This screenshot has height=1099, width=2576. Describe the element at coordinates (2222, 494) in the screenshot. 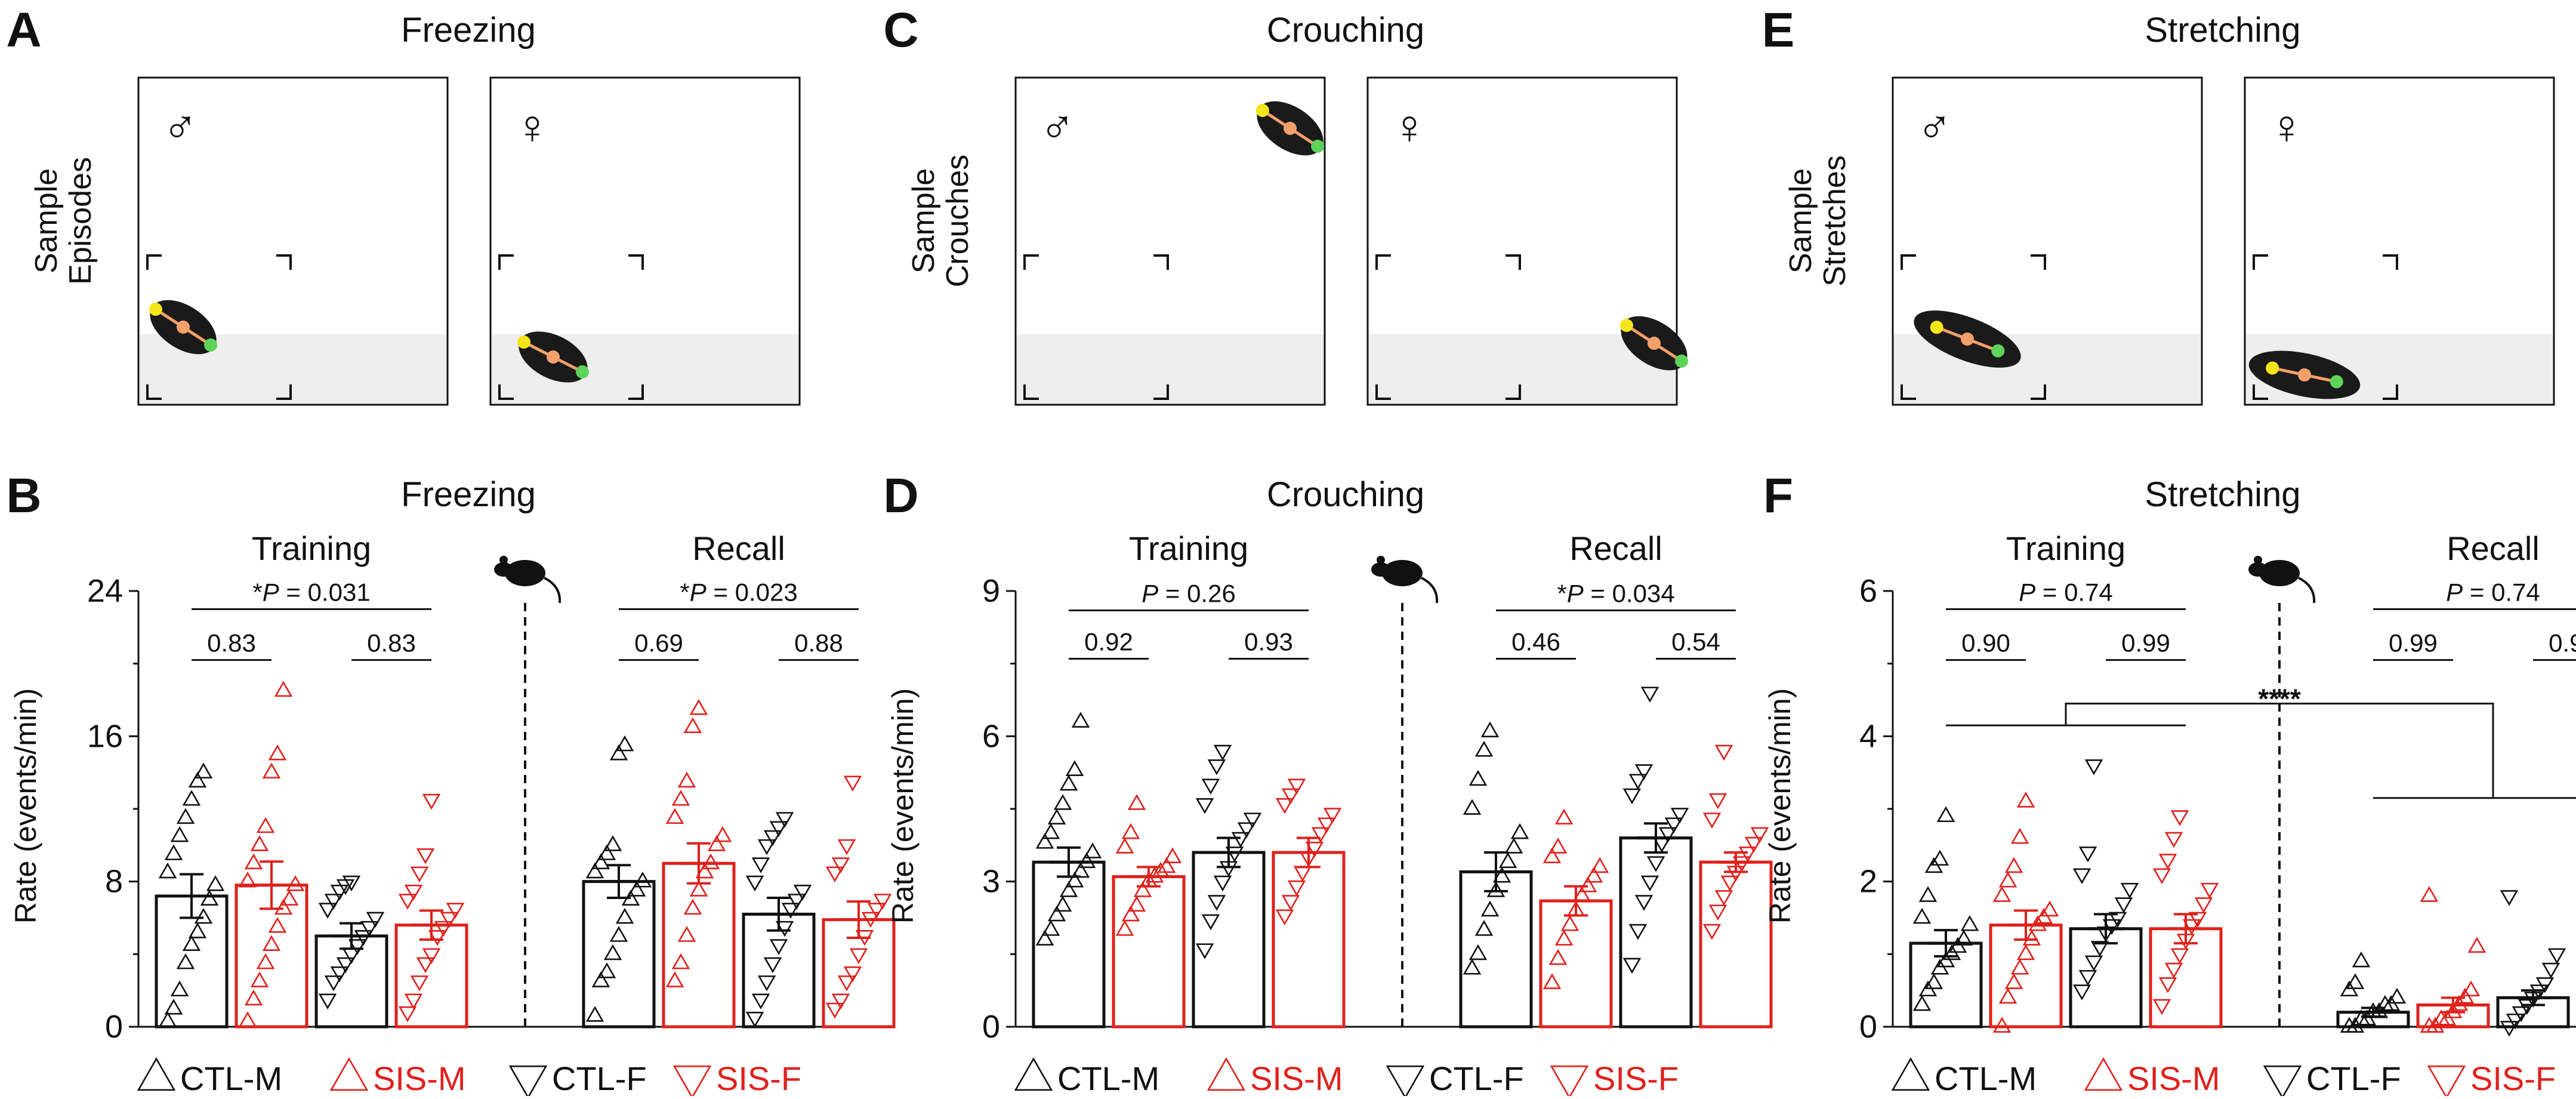

I see `chart-title: Stretching` at that location.